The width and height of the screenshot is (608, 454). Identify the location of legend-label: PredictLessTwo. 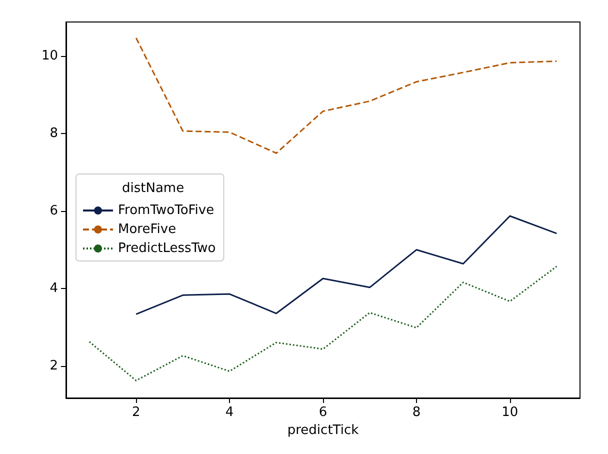
(167, 248).